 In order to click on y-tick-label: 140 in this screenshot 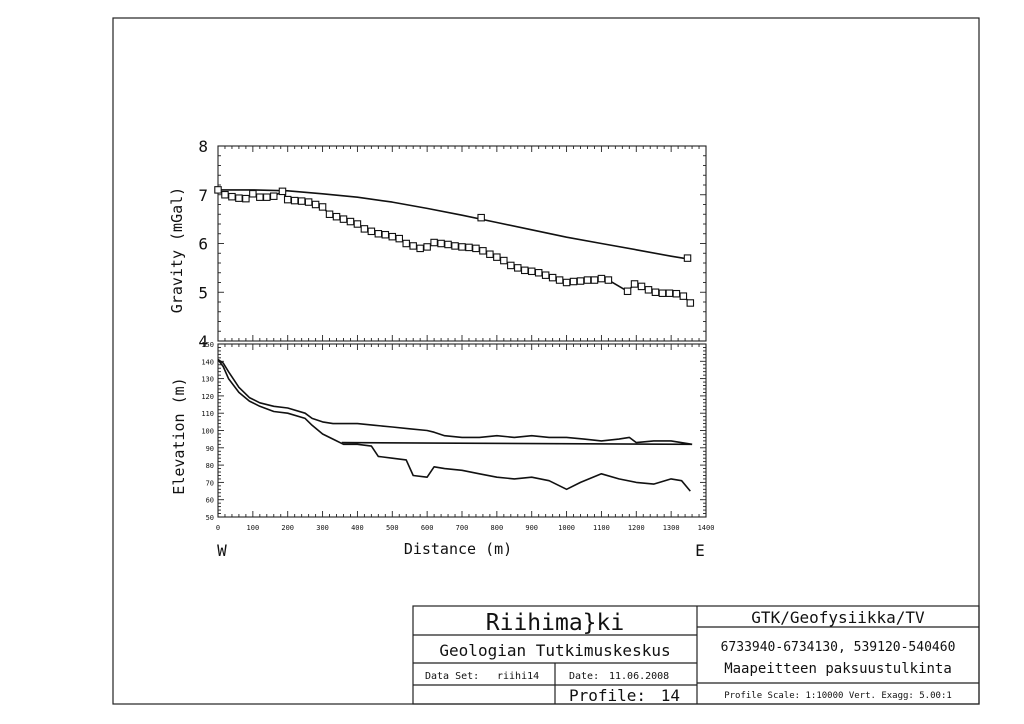, I will do `click(207, 362)`.